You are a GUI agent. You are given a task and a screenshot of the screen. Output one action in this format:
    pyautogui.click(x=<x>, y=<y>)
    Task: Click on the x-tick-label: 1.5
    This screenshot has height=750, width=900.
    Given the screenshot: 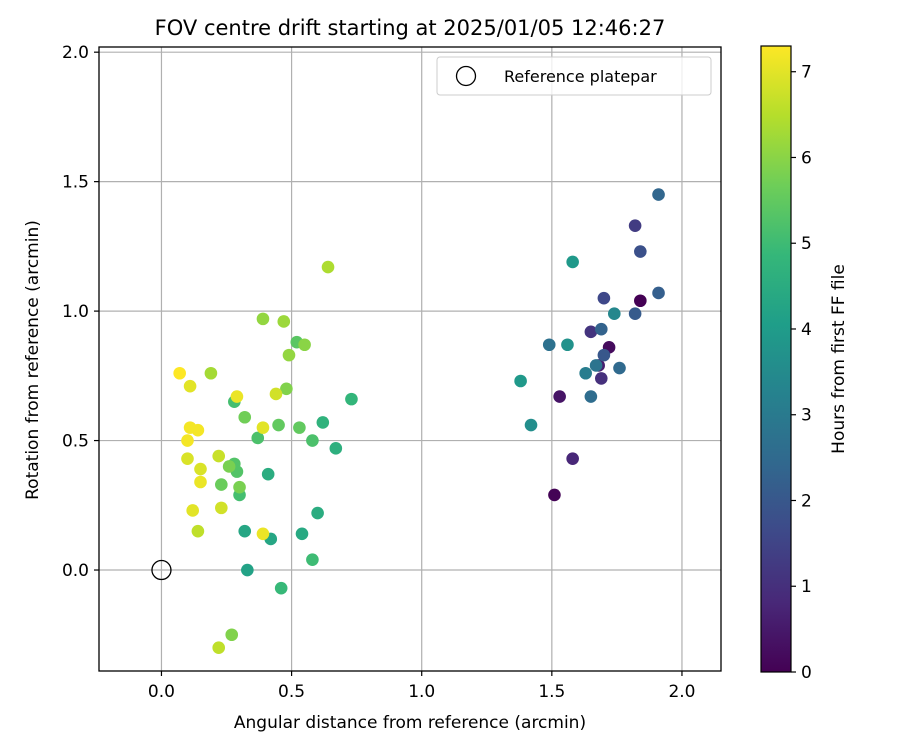 What is the action you would take?
    pyautogui.click(x=551, y=692)
    